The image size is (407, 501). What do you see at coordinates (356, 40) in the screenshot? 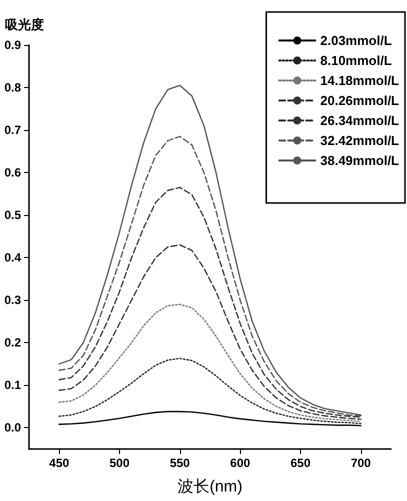
I see `legend-label: 2.03mmol/L` at bounding box center [356, 40].